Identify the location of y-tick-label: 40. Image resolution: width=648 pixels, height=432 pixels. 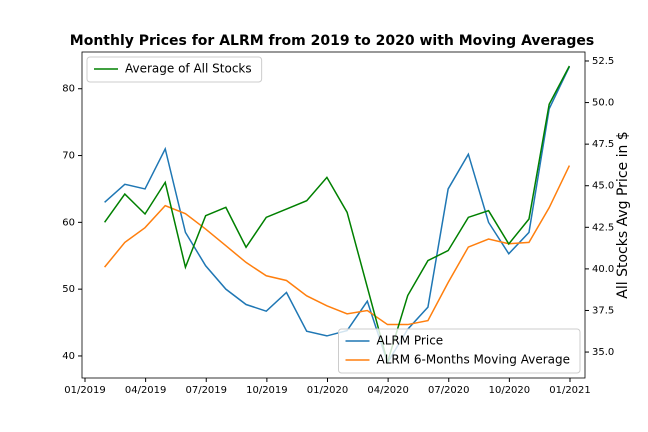
(68, 356).